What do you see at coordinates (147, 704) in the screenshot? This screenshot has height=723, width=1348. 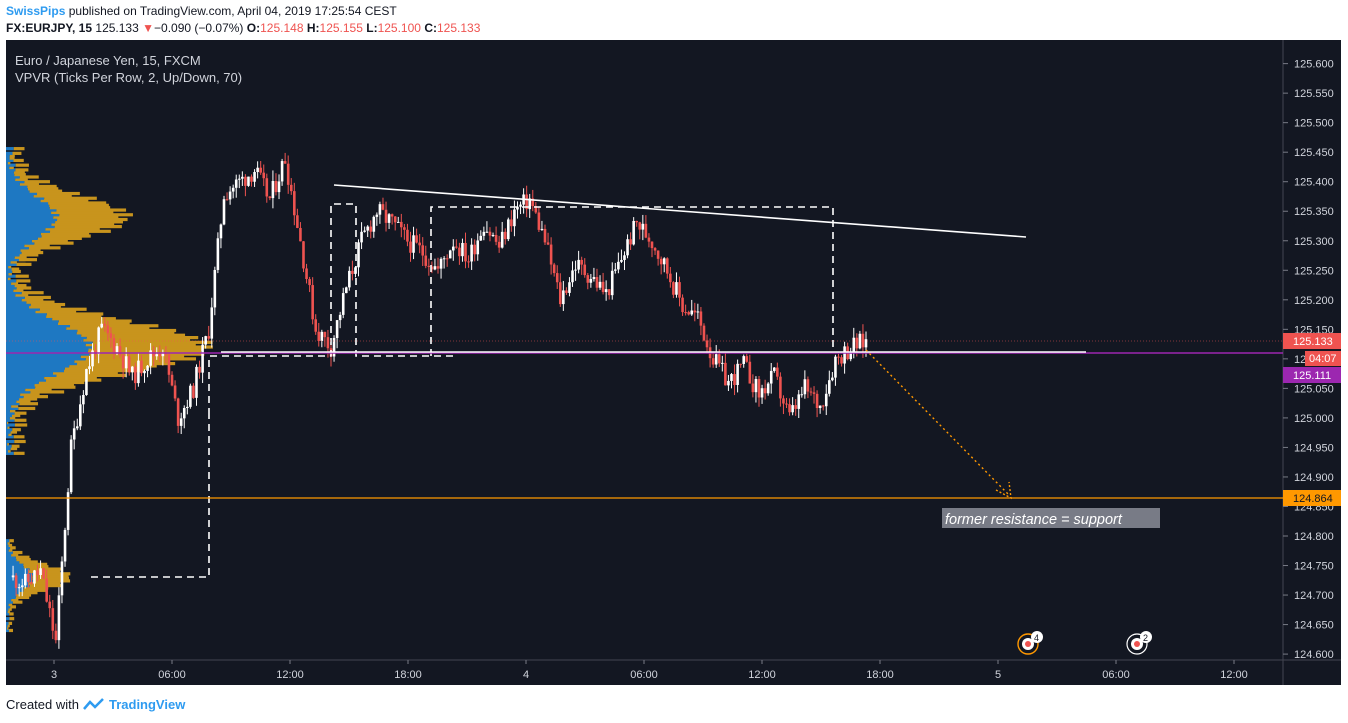 I see `tradingview-link: TradingView` at bounding box center [147, 704].